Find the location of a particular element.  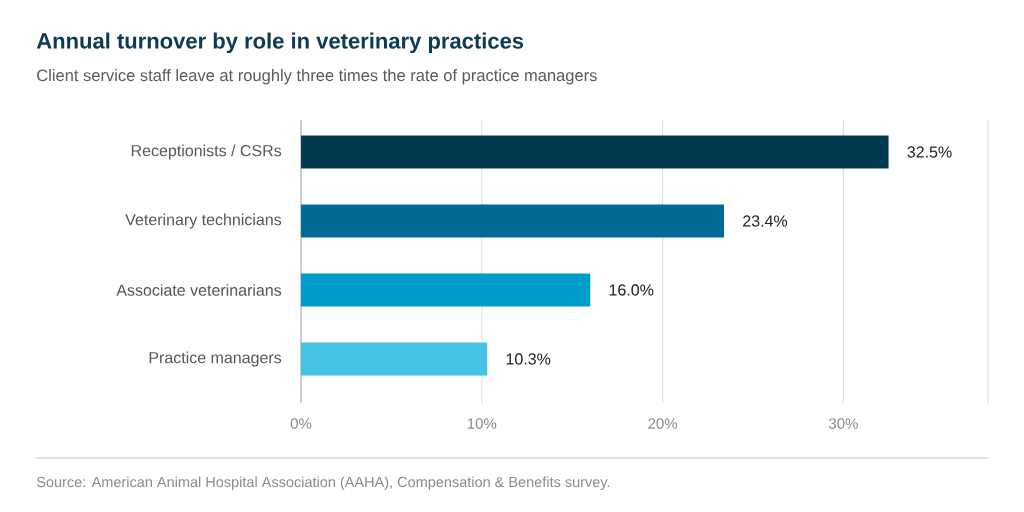

chart-title: Annual turnover by role in veterinary practices is located at coordinates (280, 43).